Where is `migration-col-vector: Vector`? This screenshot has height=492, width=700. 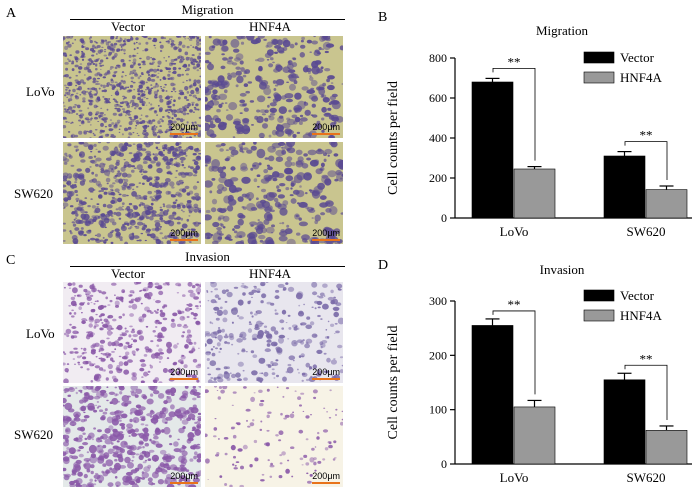
migration-col-vector: Vector is located at coordinates (128, 26).